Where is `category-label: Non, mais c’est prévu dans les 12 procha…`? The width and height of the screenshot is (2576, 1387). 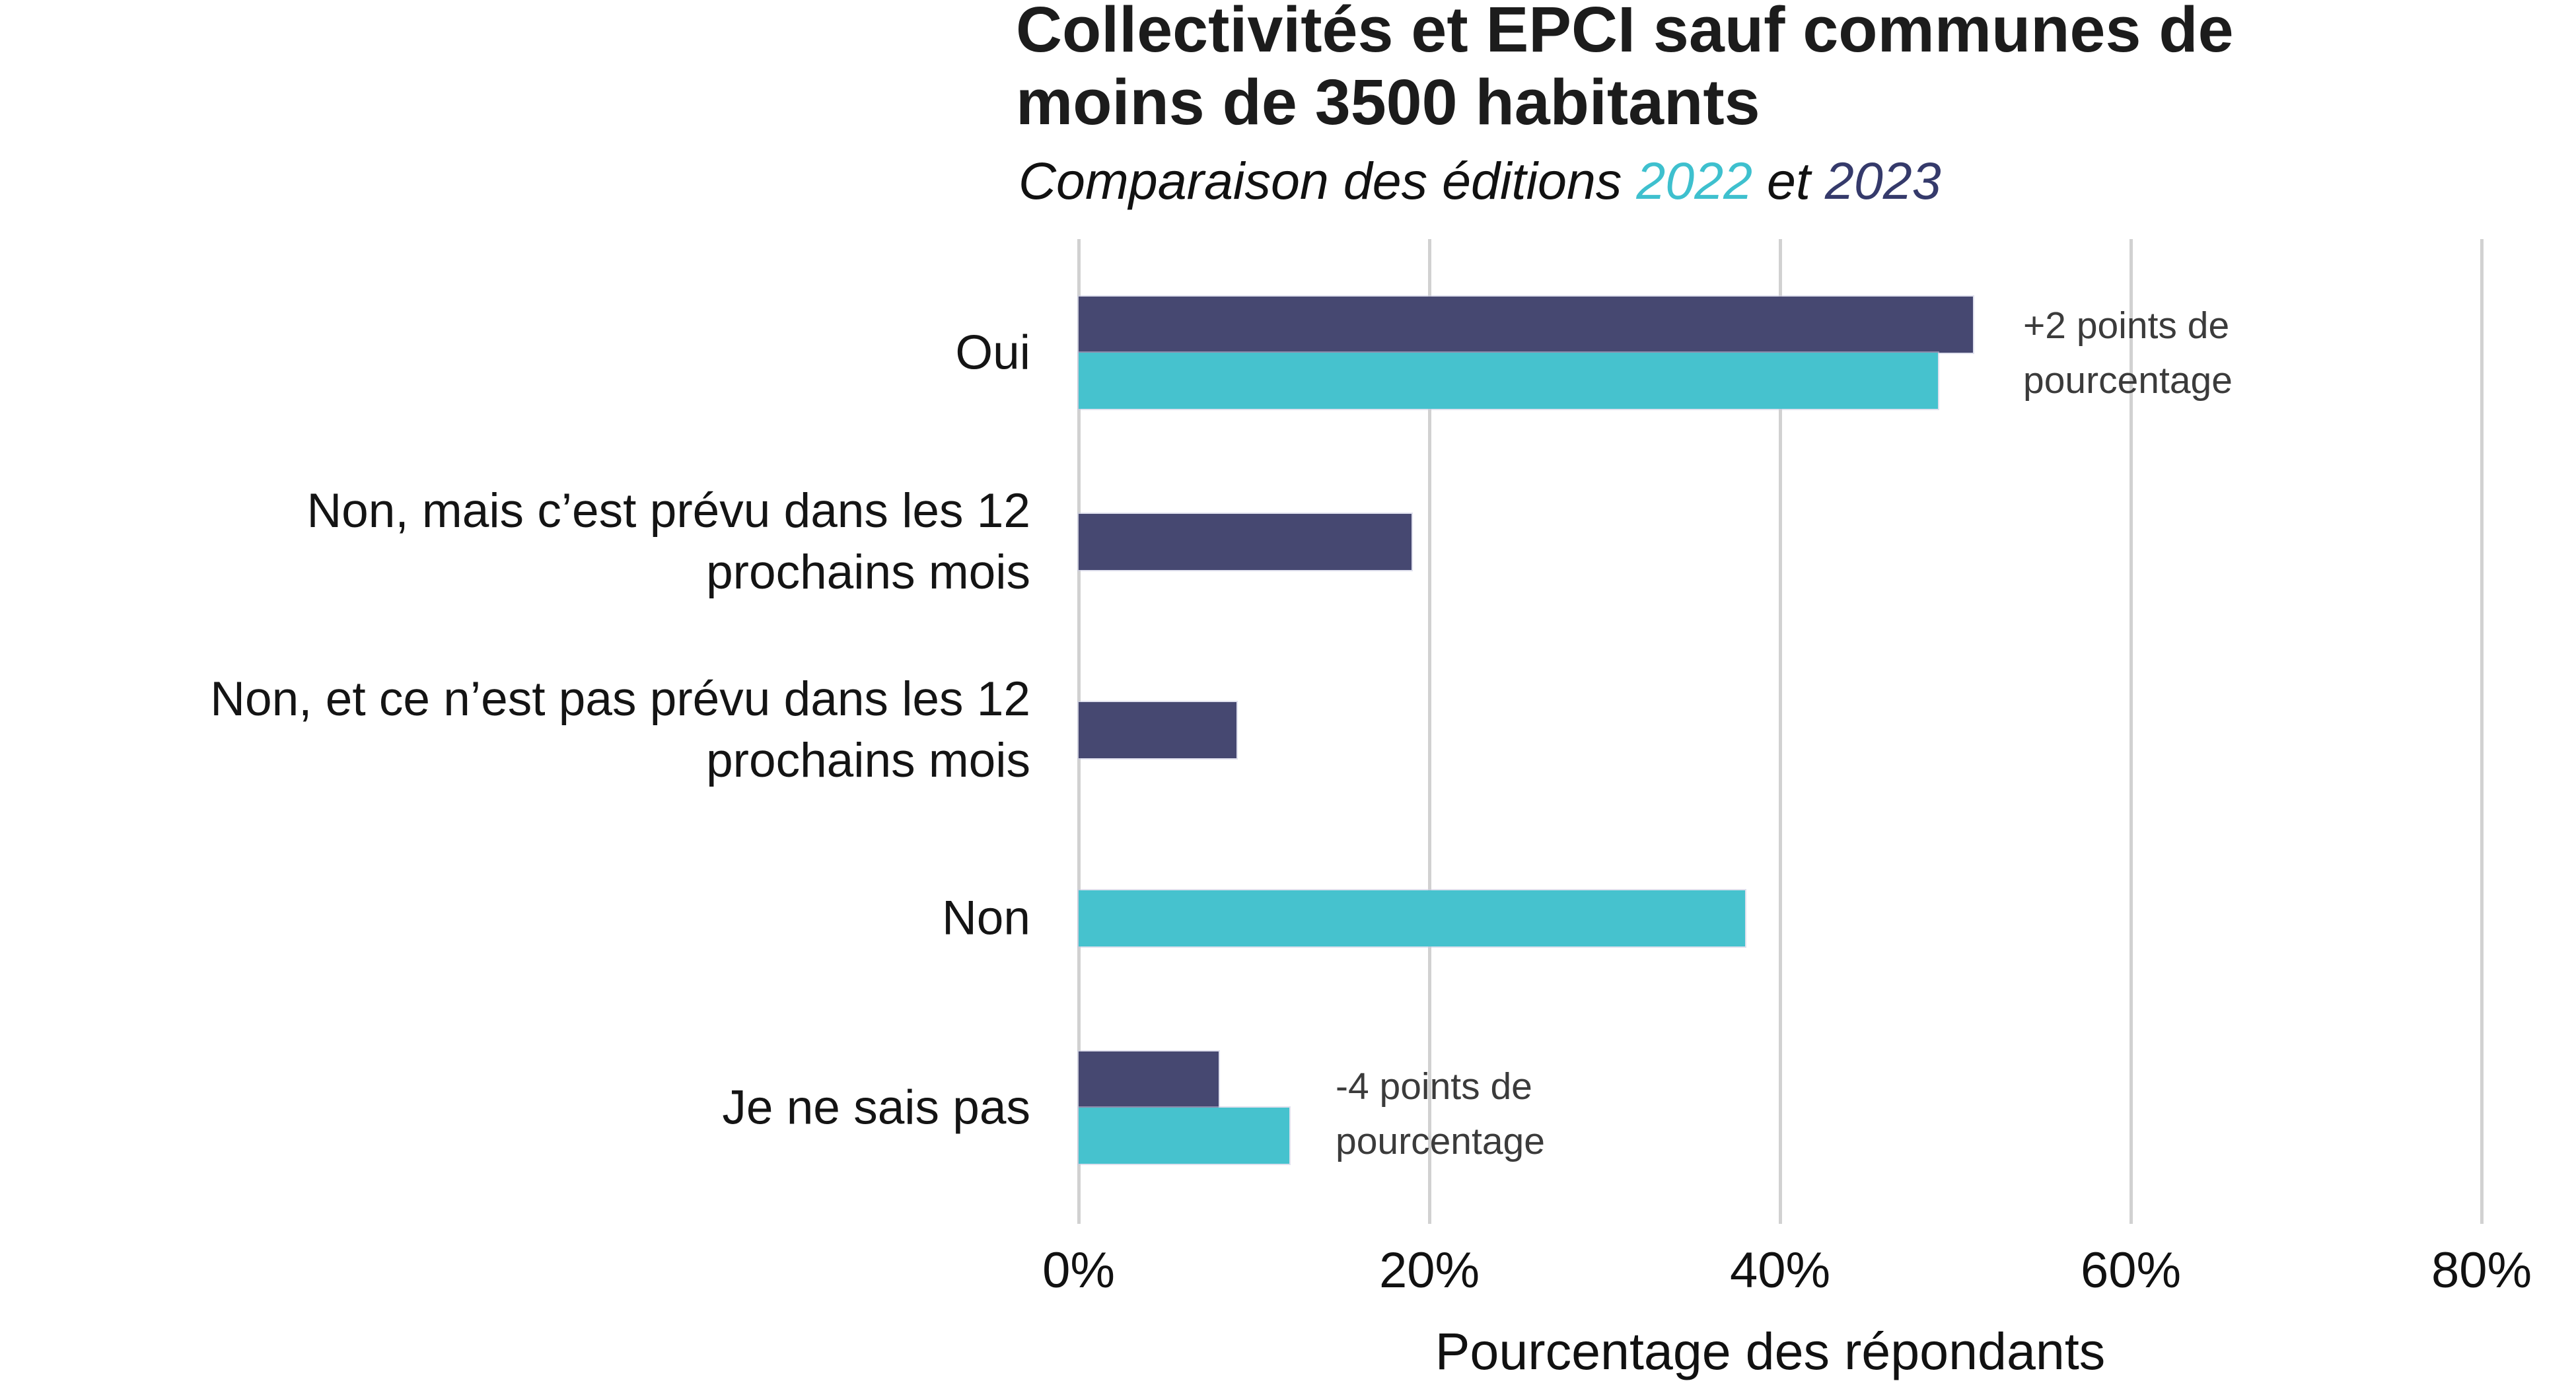
category-label: Non, mais c’est prévu dans les 12 procha… is located at coordinates (668, 541).